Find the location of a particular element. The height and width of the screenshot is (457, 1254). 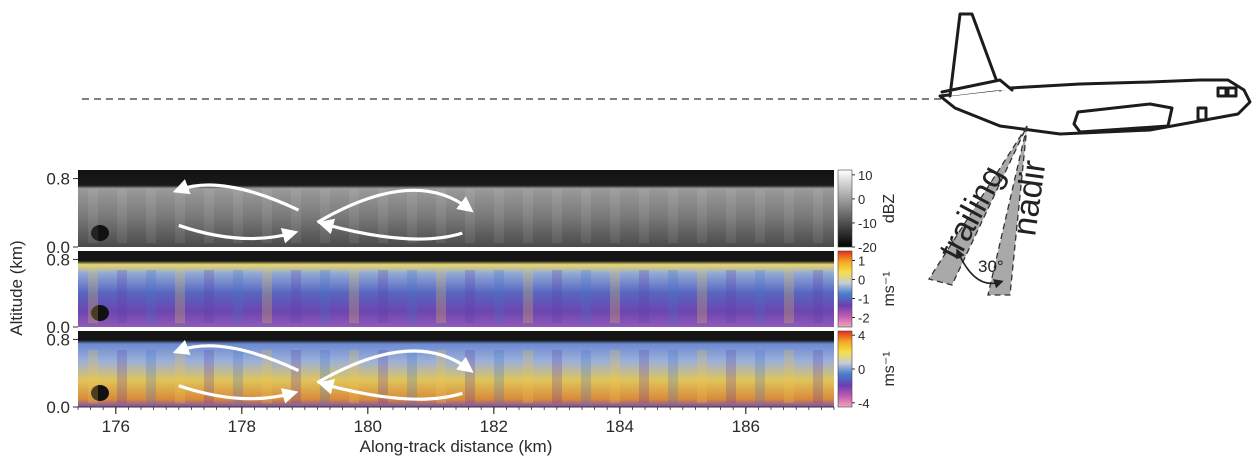

arrow-upper-right is located at coordinates (395, 367).